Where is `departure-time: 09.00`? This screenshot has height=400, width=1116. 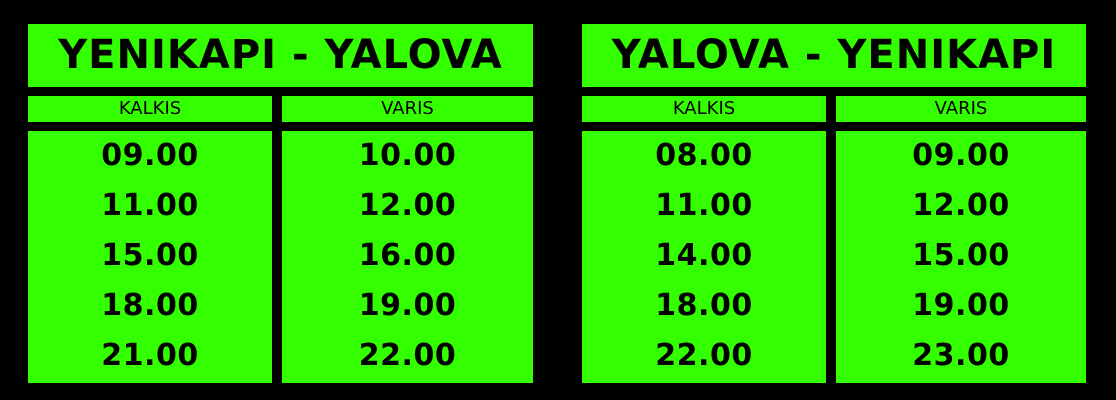 departure-time: 09.00 is located at coordinates (150, 155).